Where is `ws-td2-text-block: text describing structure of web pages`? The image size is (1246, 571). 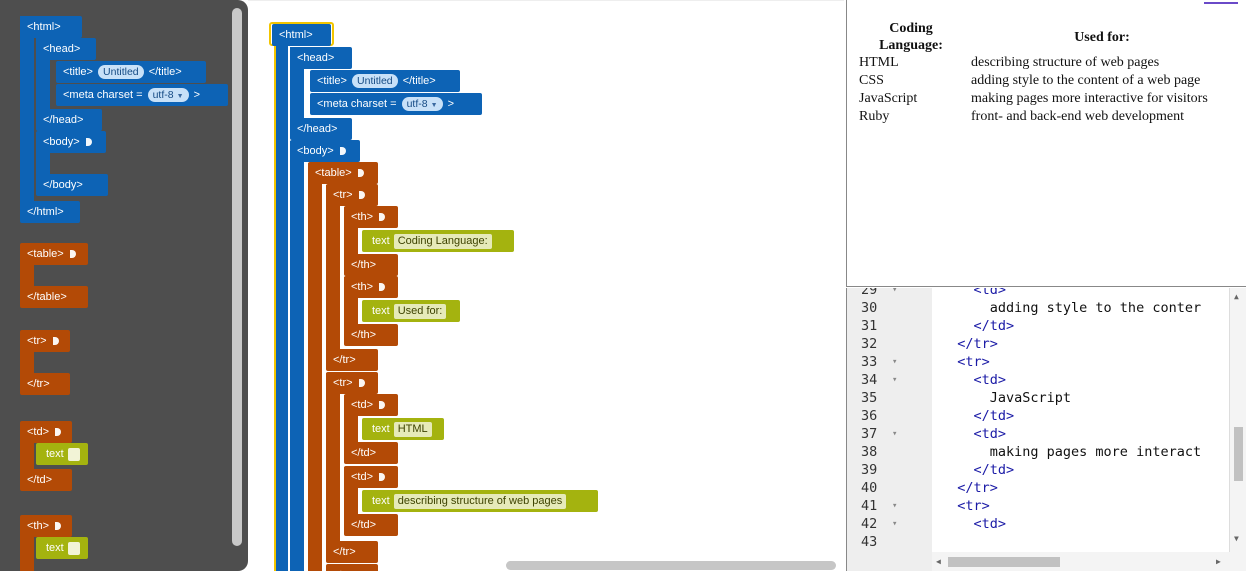 ws-td2-text-block: text describing structure of web pages is located at coordinates (480, 501).